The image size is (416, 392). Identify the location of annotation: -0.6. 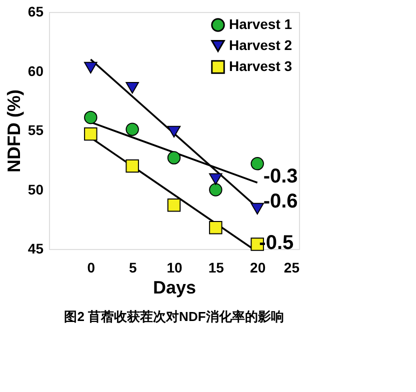
(280, 201).